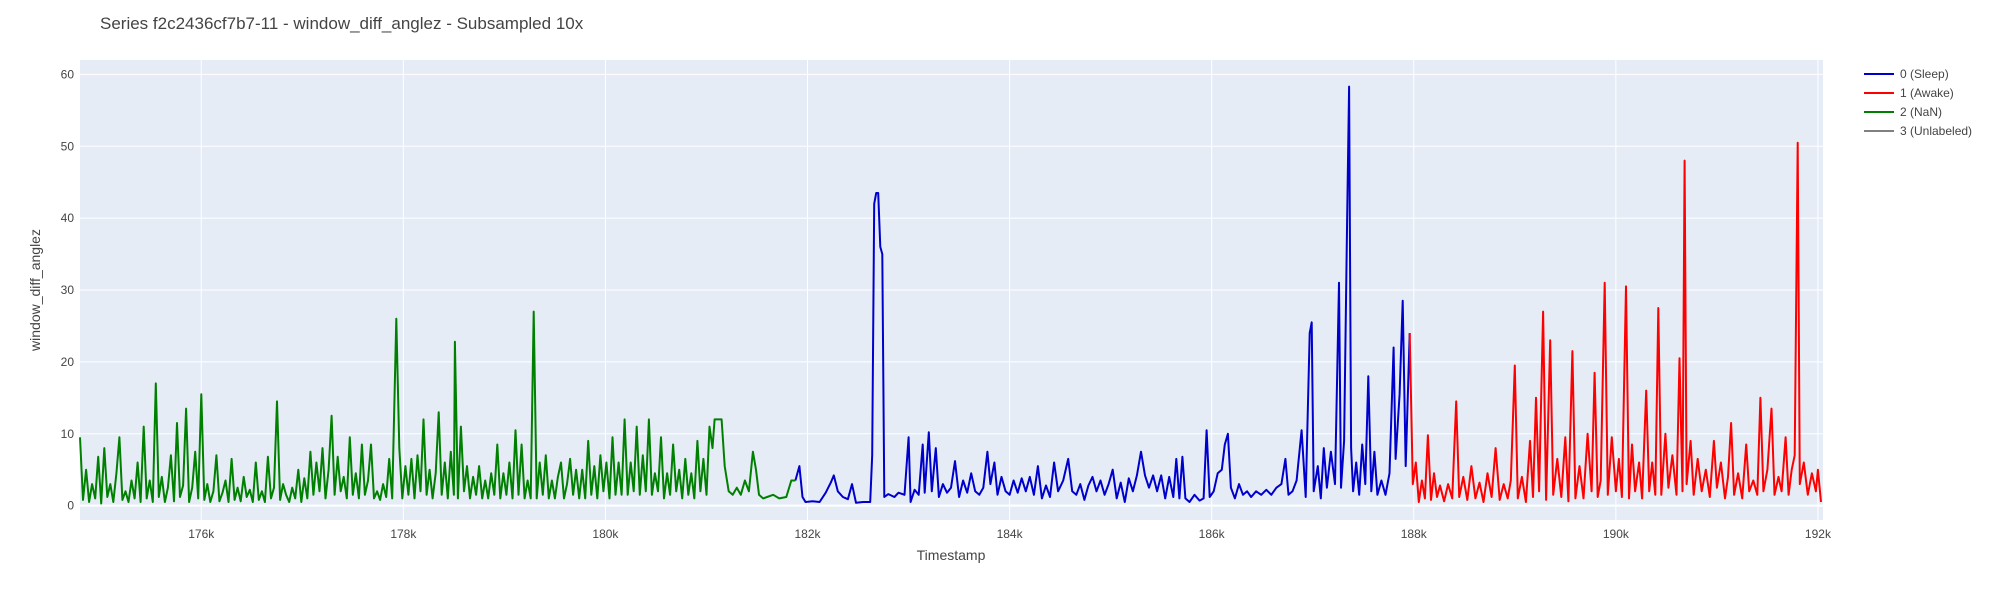 The height and width of the screenshot is (600, 2000). What do you see at coordinates (1616, 534) in the screenshot?
I see `x-tick-label: 190k` at bounding box center [1616, 534].